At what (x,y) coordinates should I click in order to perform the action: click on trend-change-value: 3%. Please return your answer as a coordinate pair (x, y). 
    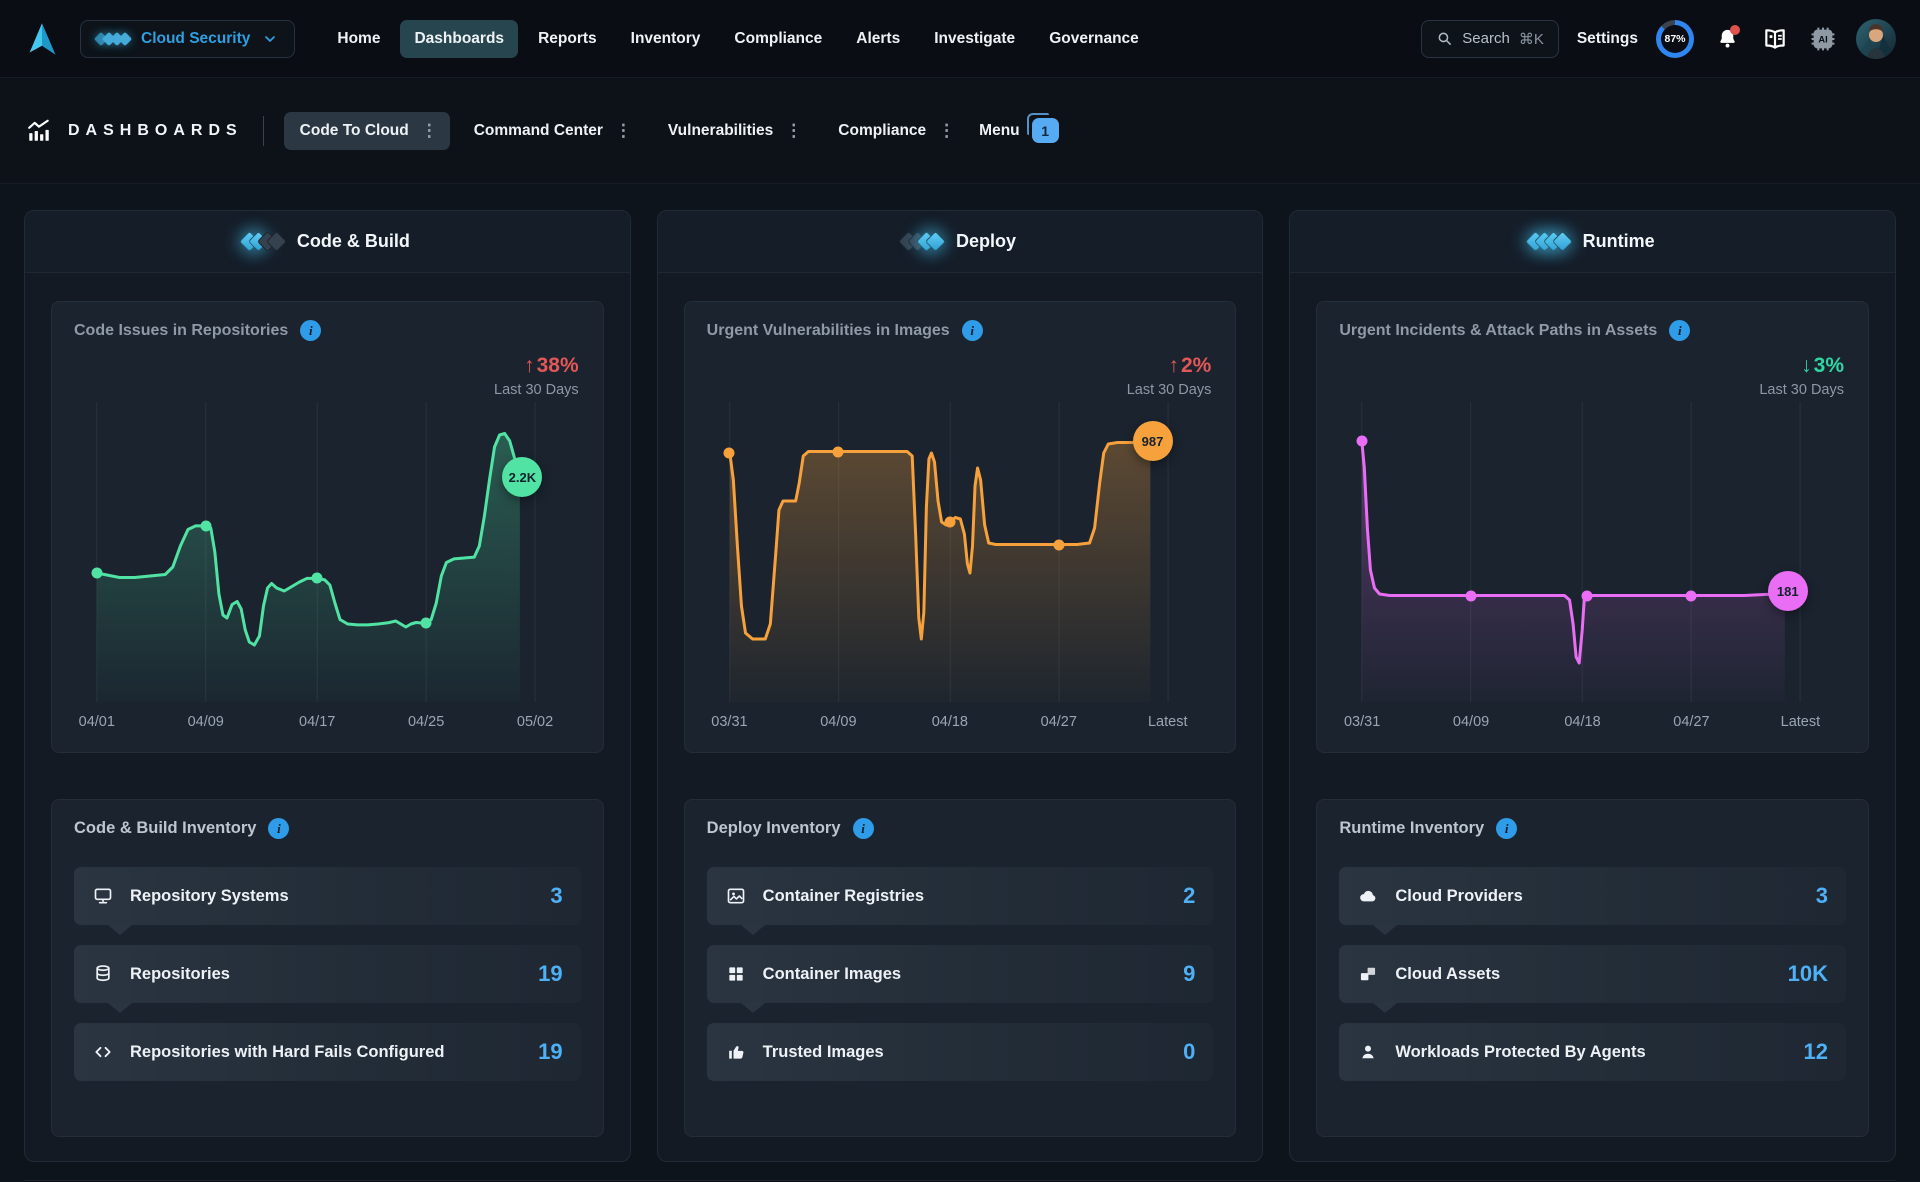
    Looking at the image, I should click on (1828, 365).